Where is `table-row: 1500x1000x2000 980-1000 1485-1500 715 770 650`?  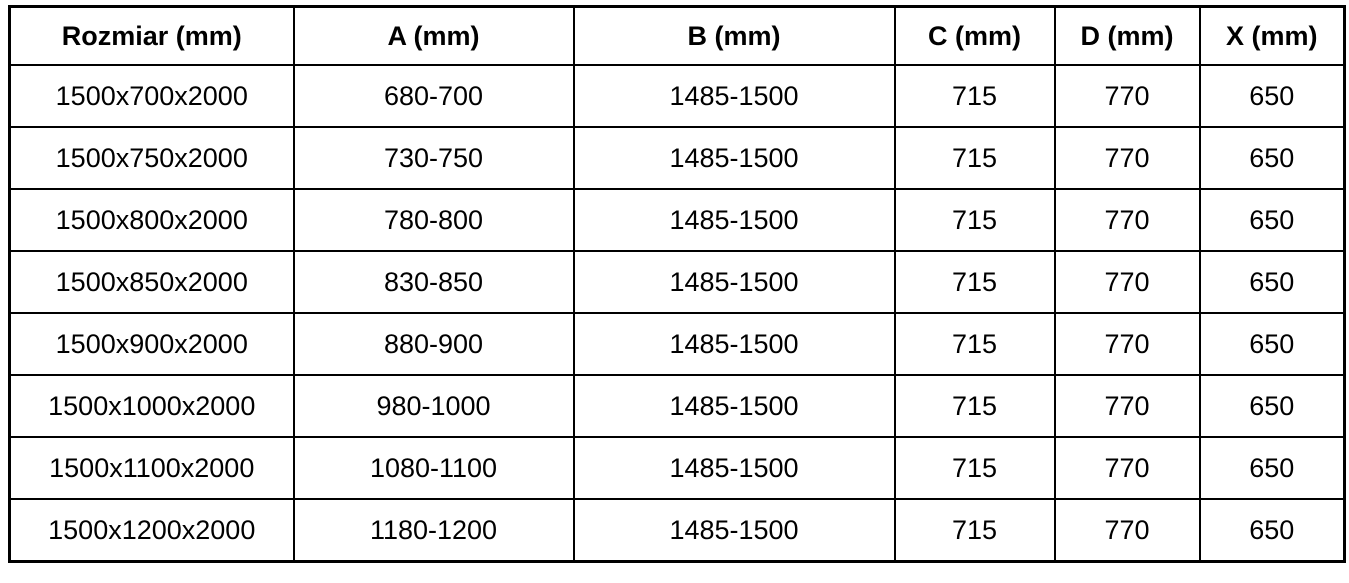 table-row: 1500x1000x2000 980-1000 1485-1500 715 770 650 is located at coordinates (677, 406).